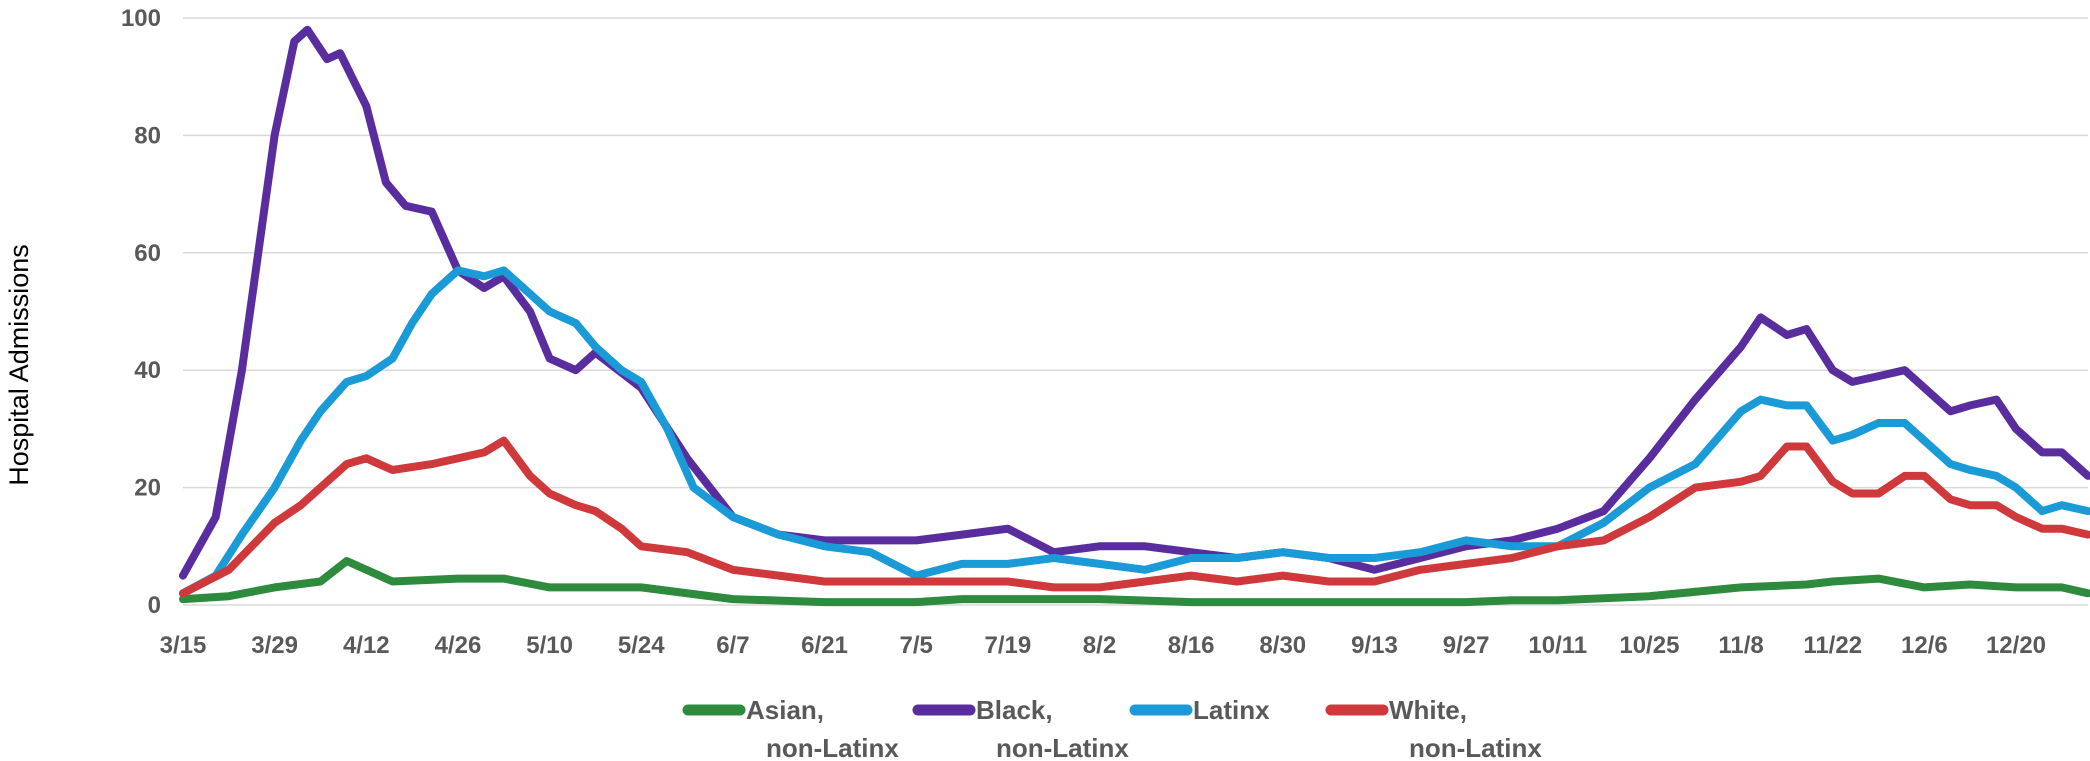 Image resolution: width=2090 pixels, height=761 pixels. I want to click on x-tick-label: 11/22, so click(1832, 645).